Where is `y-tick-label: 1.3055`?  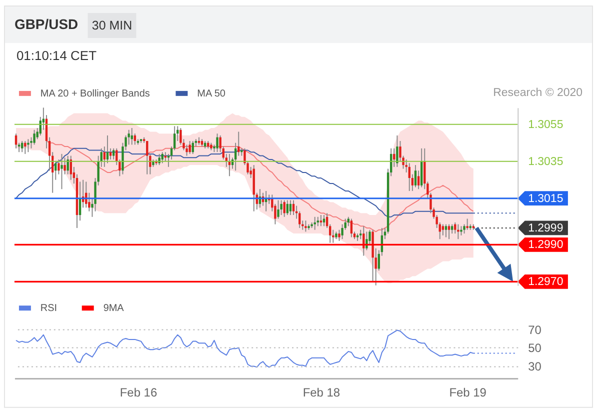
y-tick-label: 1.3055 is located at coordinates (546, 124).